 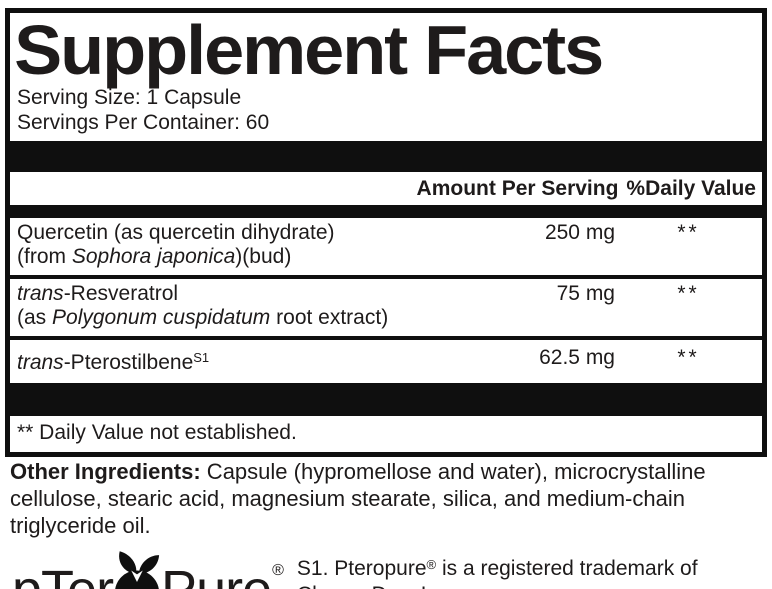 I want to click on ingredient-name-line2: (from Sophora japonica)(bud), so click(x=154, y=256).